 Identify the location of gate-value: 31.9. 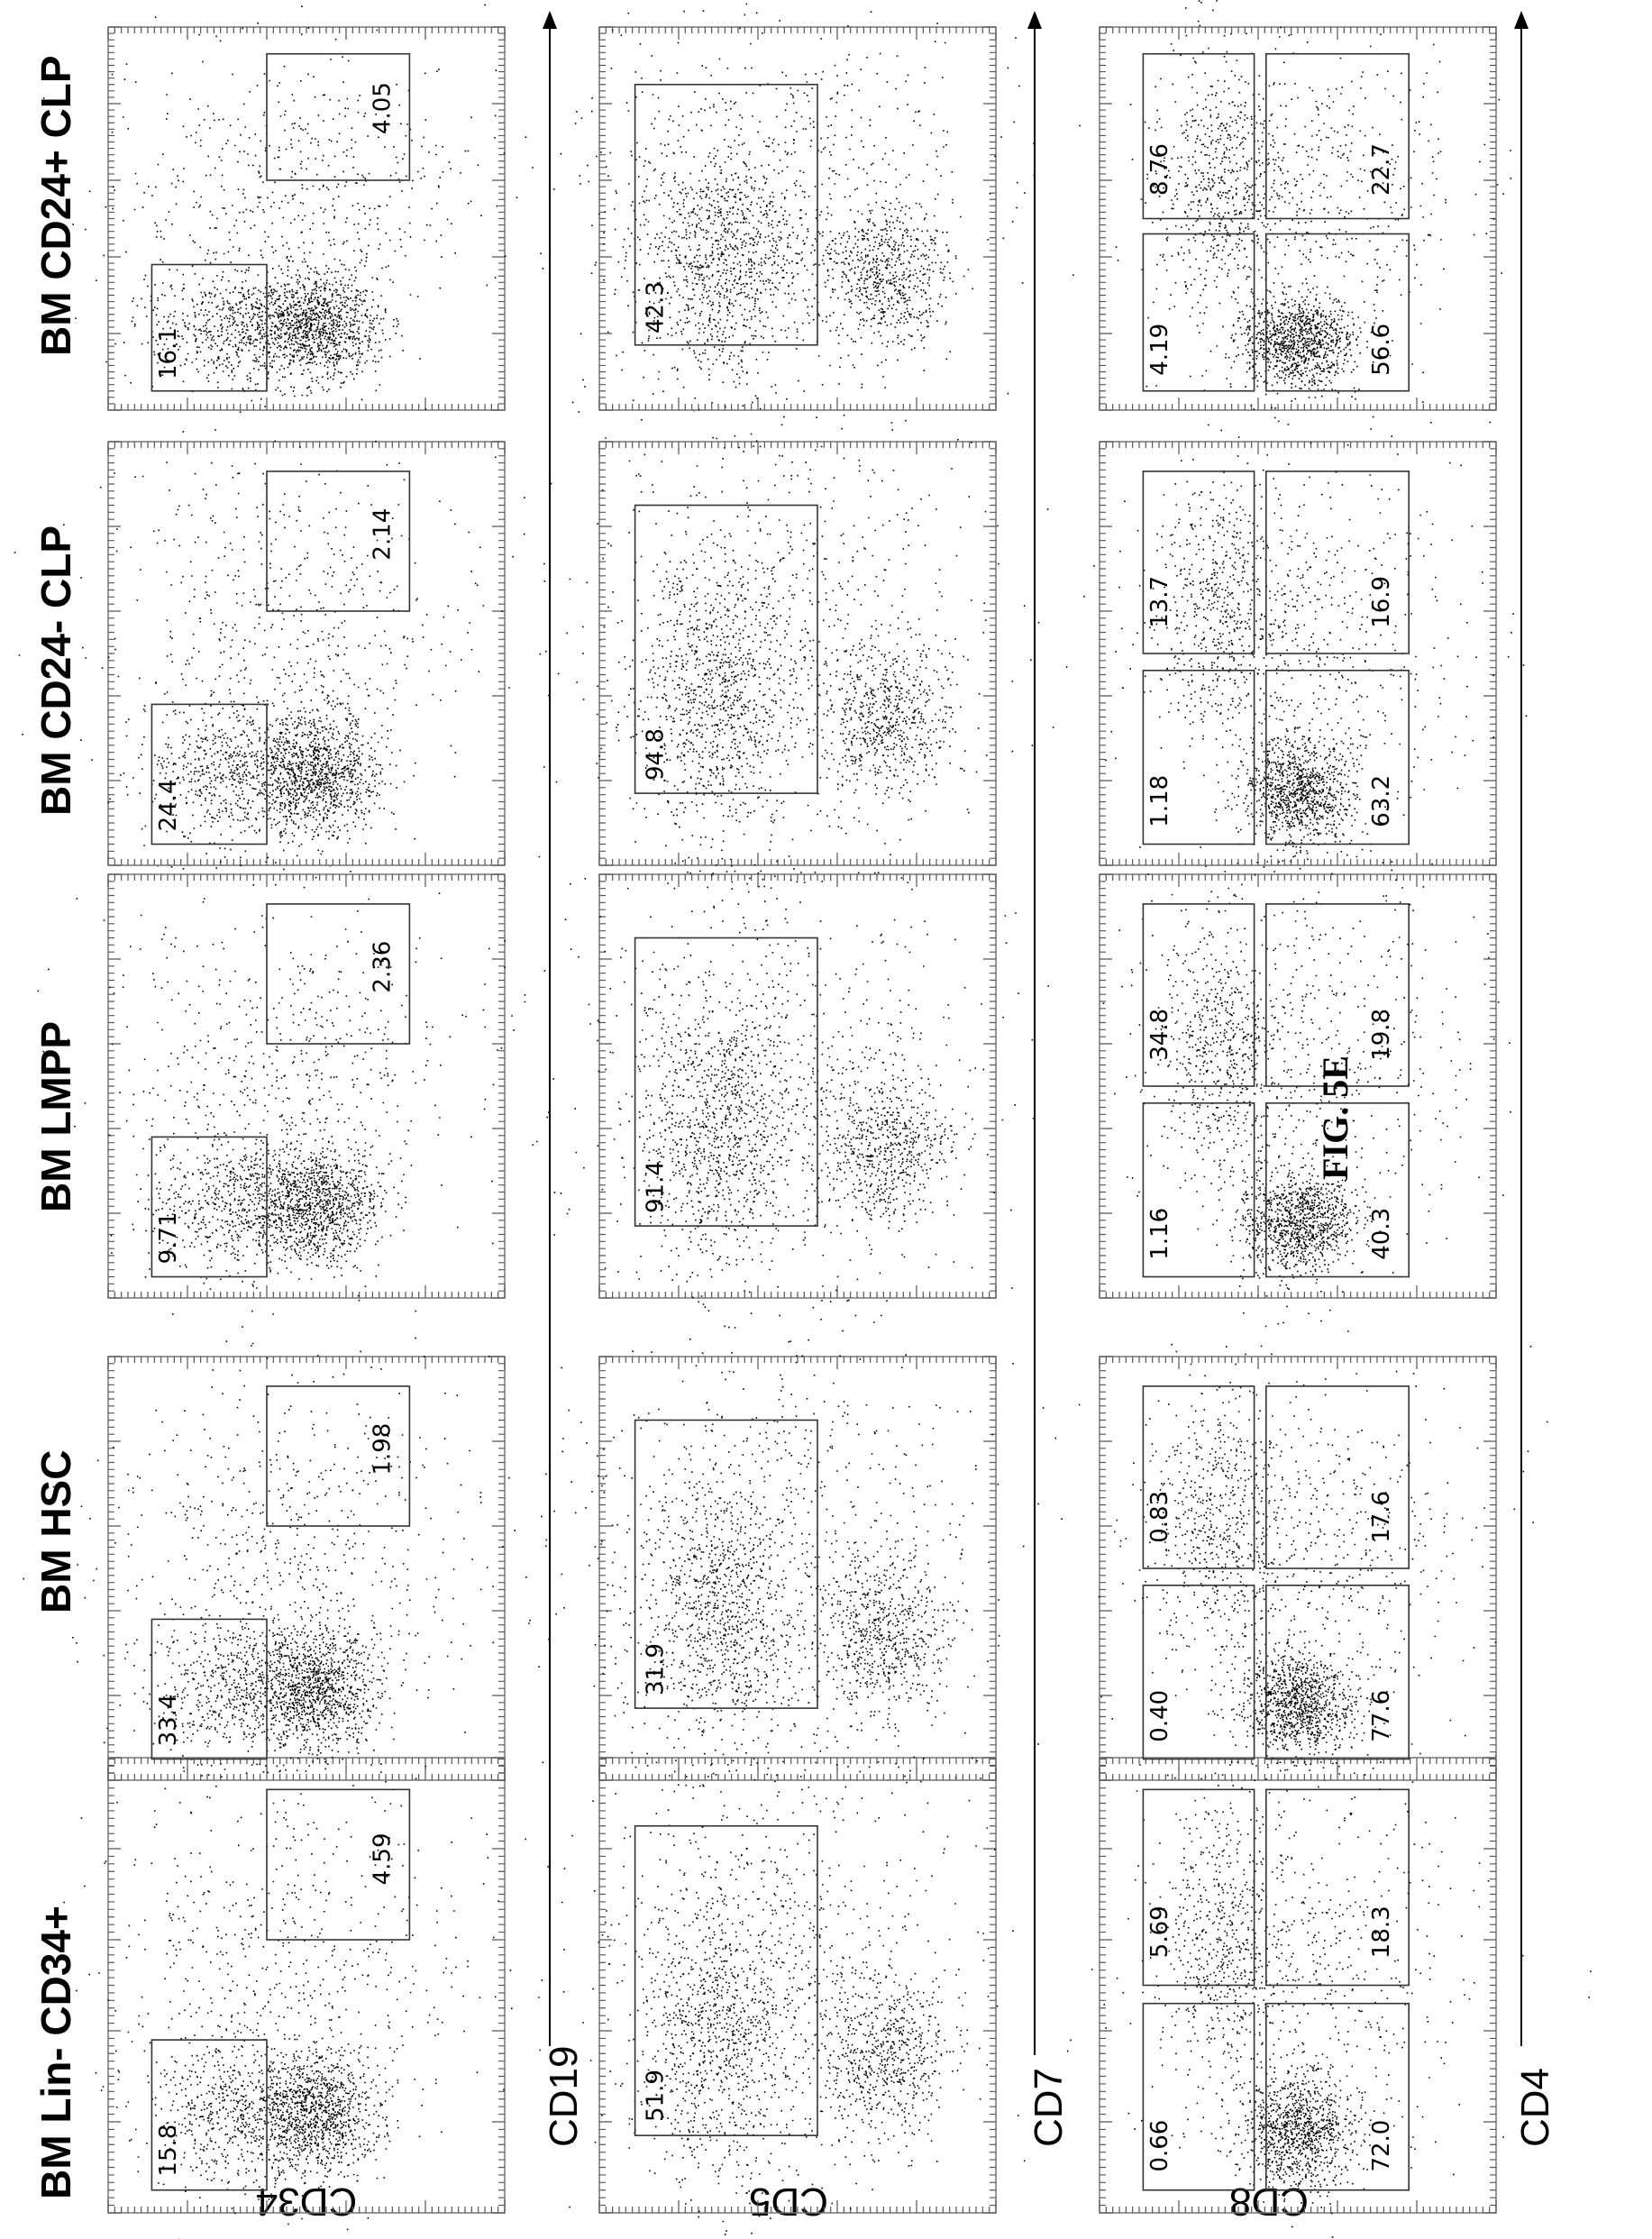
(655, 1669).